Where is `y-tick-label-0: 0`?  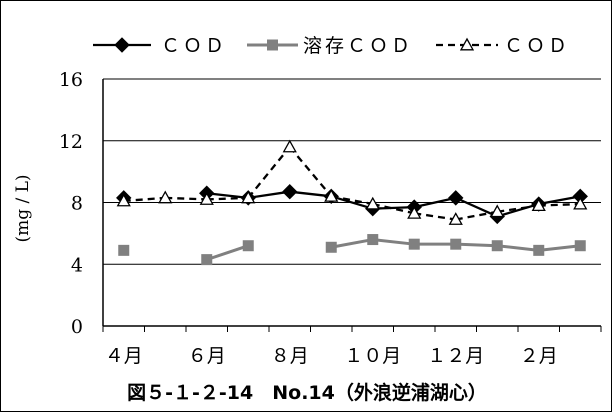
y-tick-label-0: 0 is located at coordinates (77, 327).